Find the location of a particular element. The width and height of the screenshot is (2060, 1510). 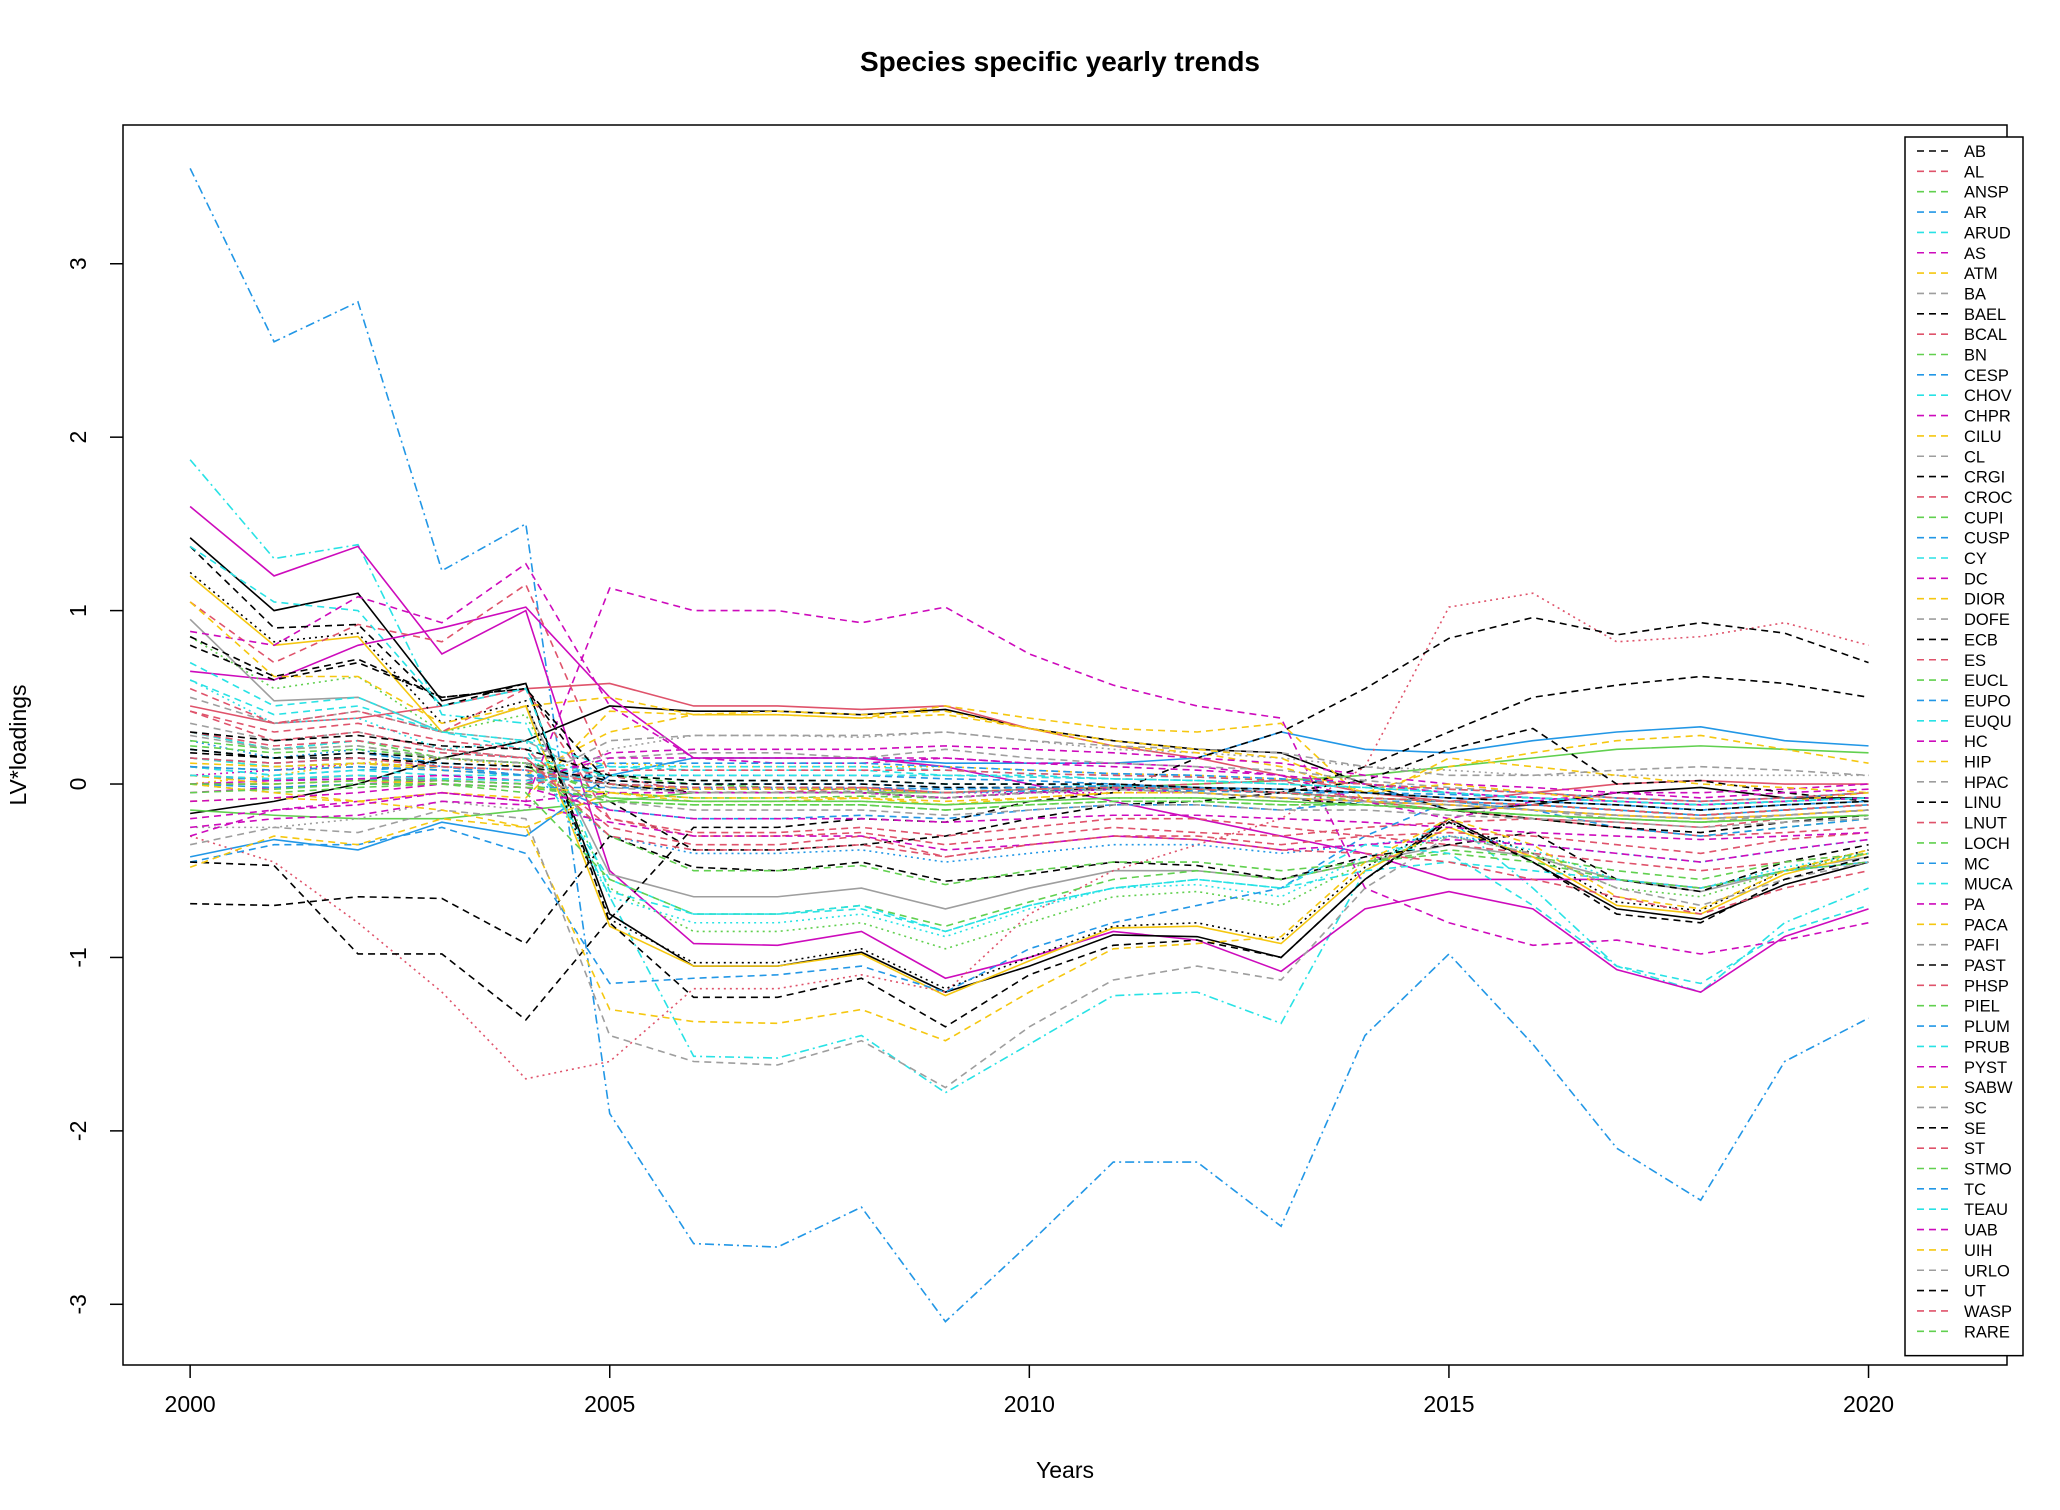

x-axis-label: Years is located at coordinates (1065, 1470).